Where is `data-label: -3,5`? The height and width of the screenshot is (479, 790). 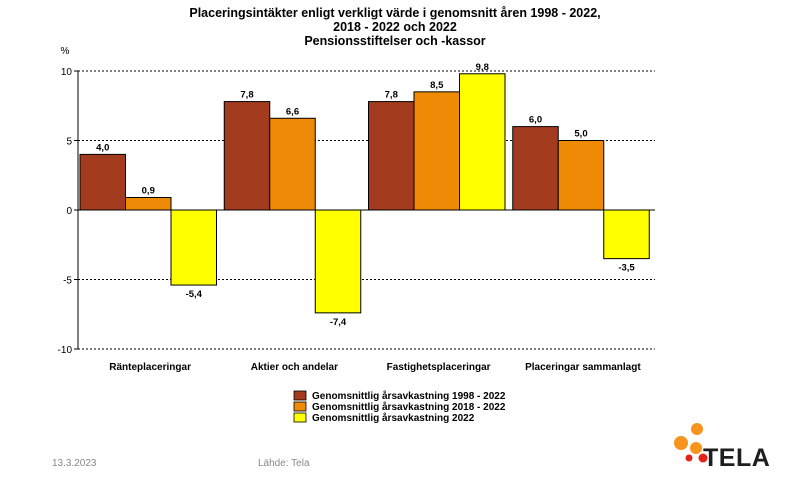 data-label: -3,5 is located at coordinates (626, 268).